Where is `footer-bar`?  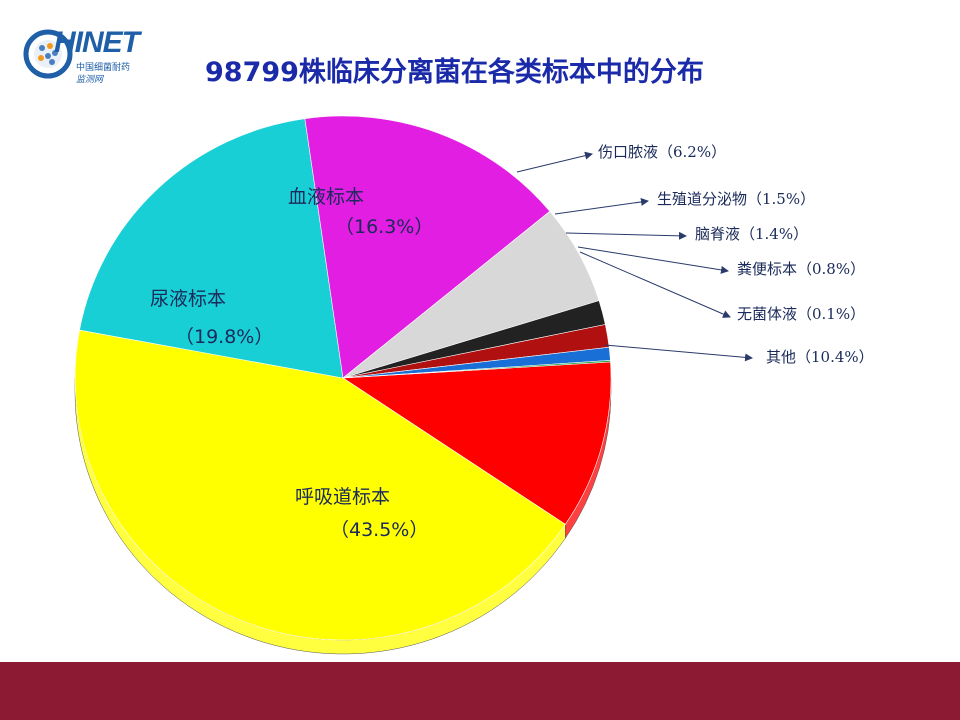
footer-bar is located at coordinates (480, 691).